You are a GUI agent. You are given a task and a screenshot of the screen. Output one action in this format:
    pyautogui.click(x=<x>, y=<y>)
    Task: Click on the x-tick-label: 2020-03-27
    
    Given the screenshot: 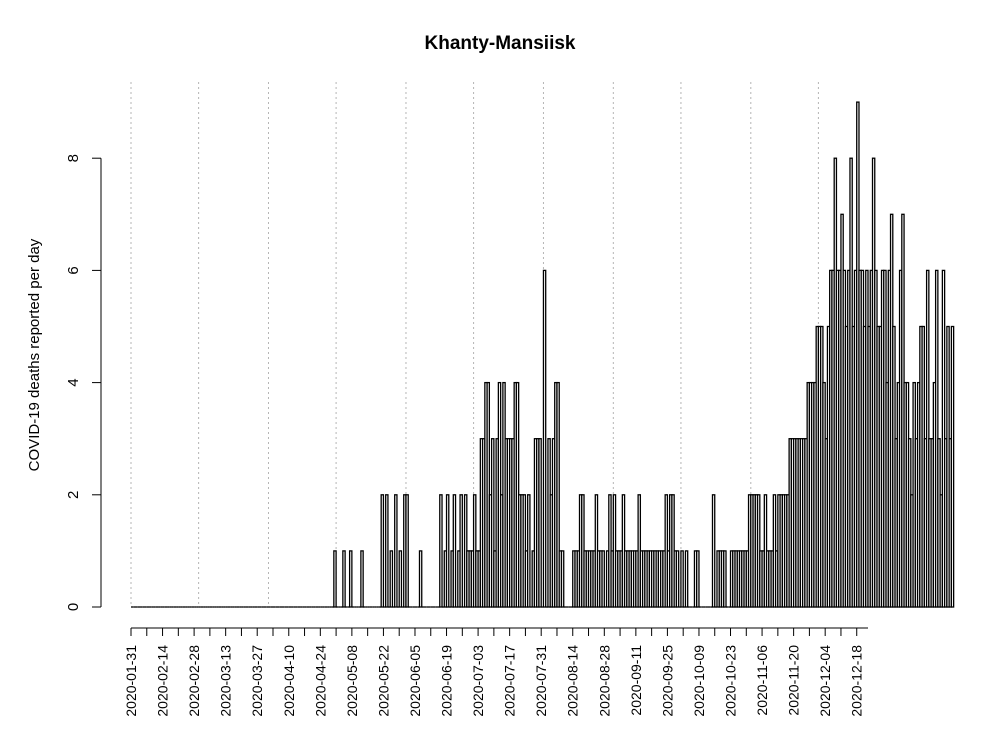 What is the action you would take?
    pyautogui.click(x=257, y=681)
    